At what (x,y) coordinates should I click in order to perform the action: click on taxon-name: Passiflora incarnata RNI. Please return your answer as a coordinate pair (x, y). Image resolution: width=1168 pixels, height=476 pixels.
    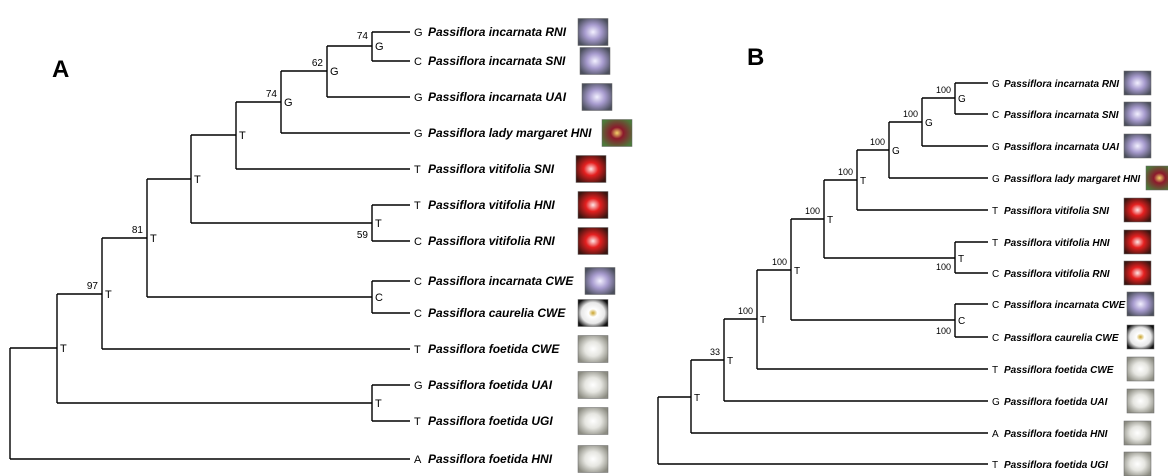
    Looking at the image, I should click on (1061, 84).